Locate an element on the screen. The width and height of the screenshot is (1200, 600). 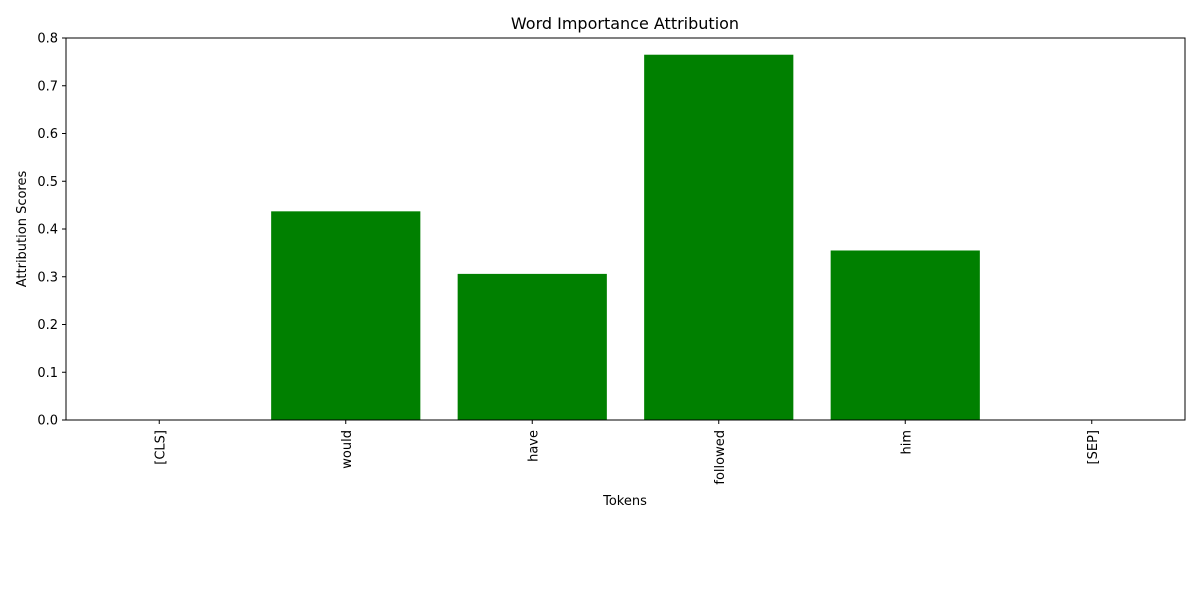
x-tick-label: have is located at coordinates (533, 446).